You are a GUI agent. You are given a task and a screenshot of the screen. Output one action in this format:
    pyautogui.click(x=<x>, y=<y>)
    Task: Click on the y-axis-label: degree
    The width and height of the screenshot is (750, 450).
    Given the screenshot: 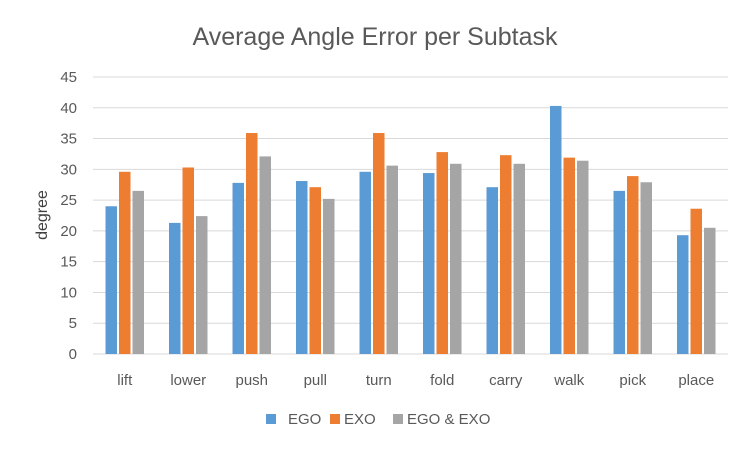 What is the action you would take?
    pyautogui.click(x=42, y=215)
    